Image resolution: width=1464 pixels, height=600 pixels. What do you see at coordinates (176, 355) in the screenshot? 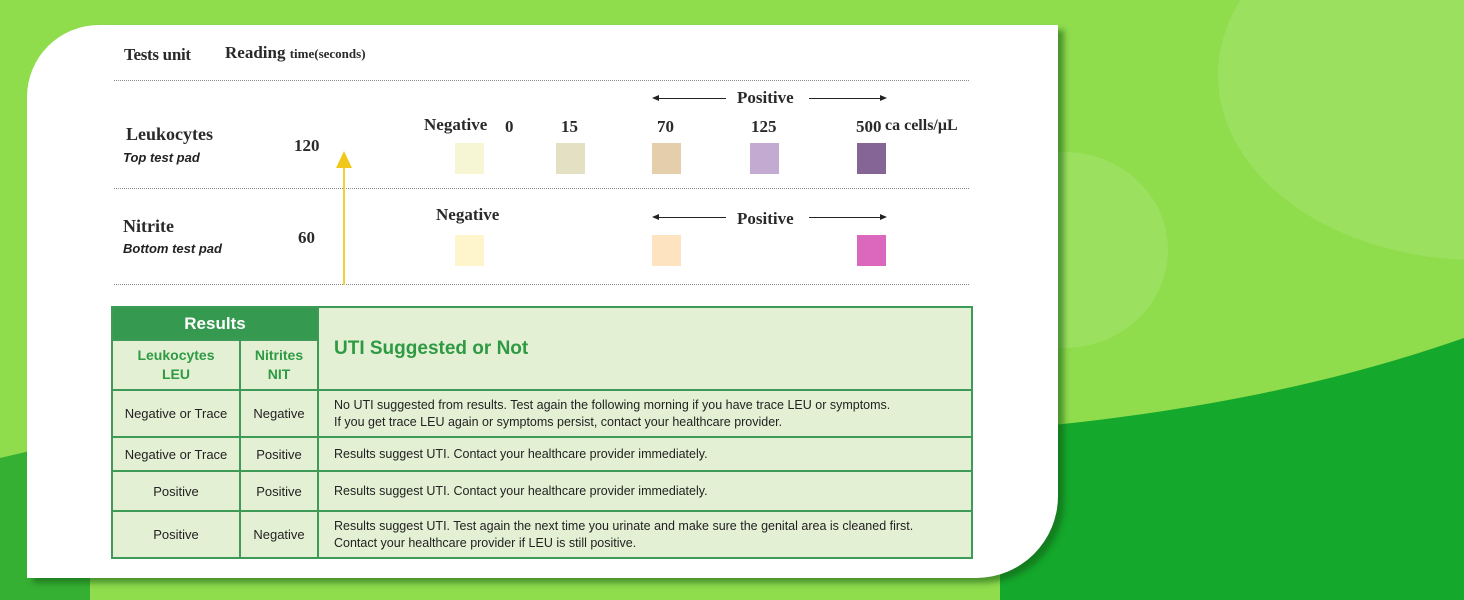
I see `leukocytes-header-line1: Leukocytes` at bounding box center [176, 355].